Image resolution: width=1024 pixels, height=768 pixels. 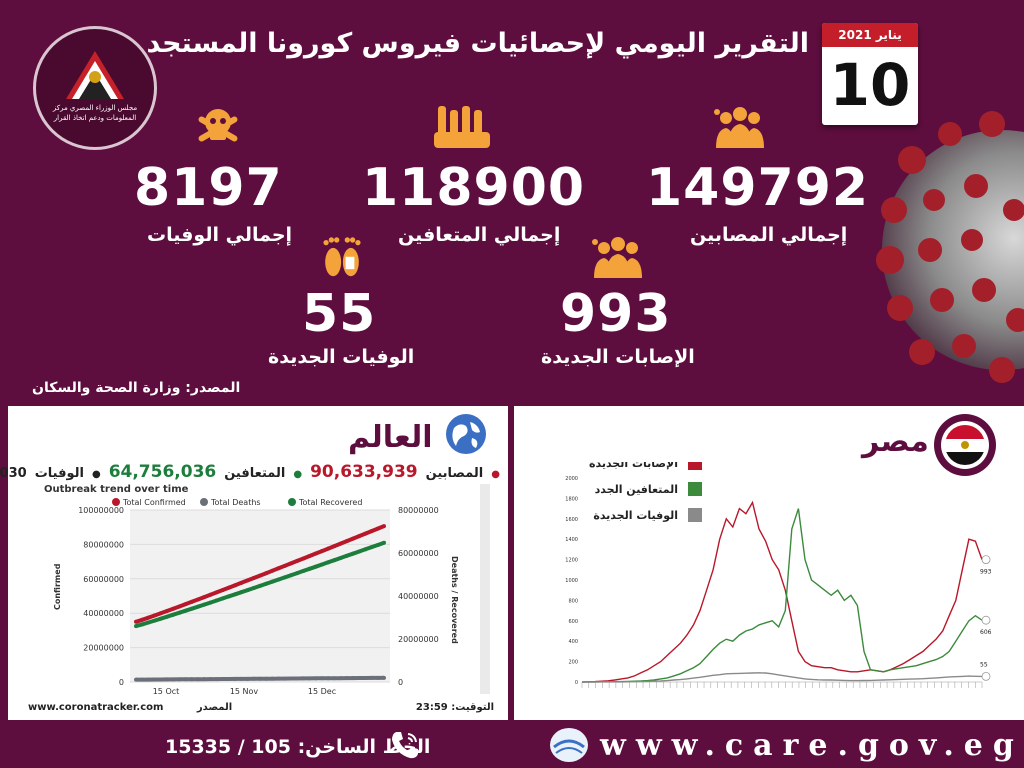 I want to click on world-confirmed-label: المصابين, so click(x=454, y=473).